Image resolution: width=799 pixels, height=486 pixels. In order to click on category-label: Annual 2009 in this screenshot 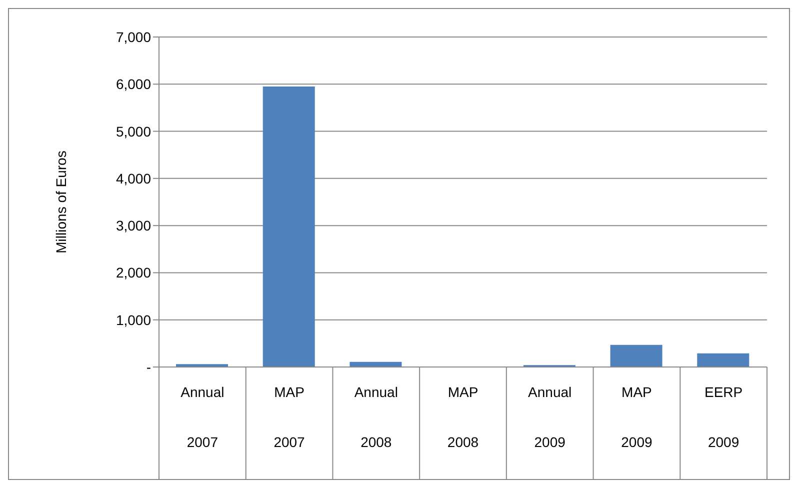, I will do `click(550, 417)`.